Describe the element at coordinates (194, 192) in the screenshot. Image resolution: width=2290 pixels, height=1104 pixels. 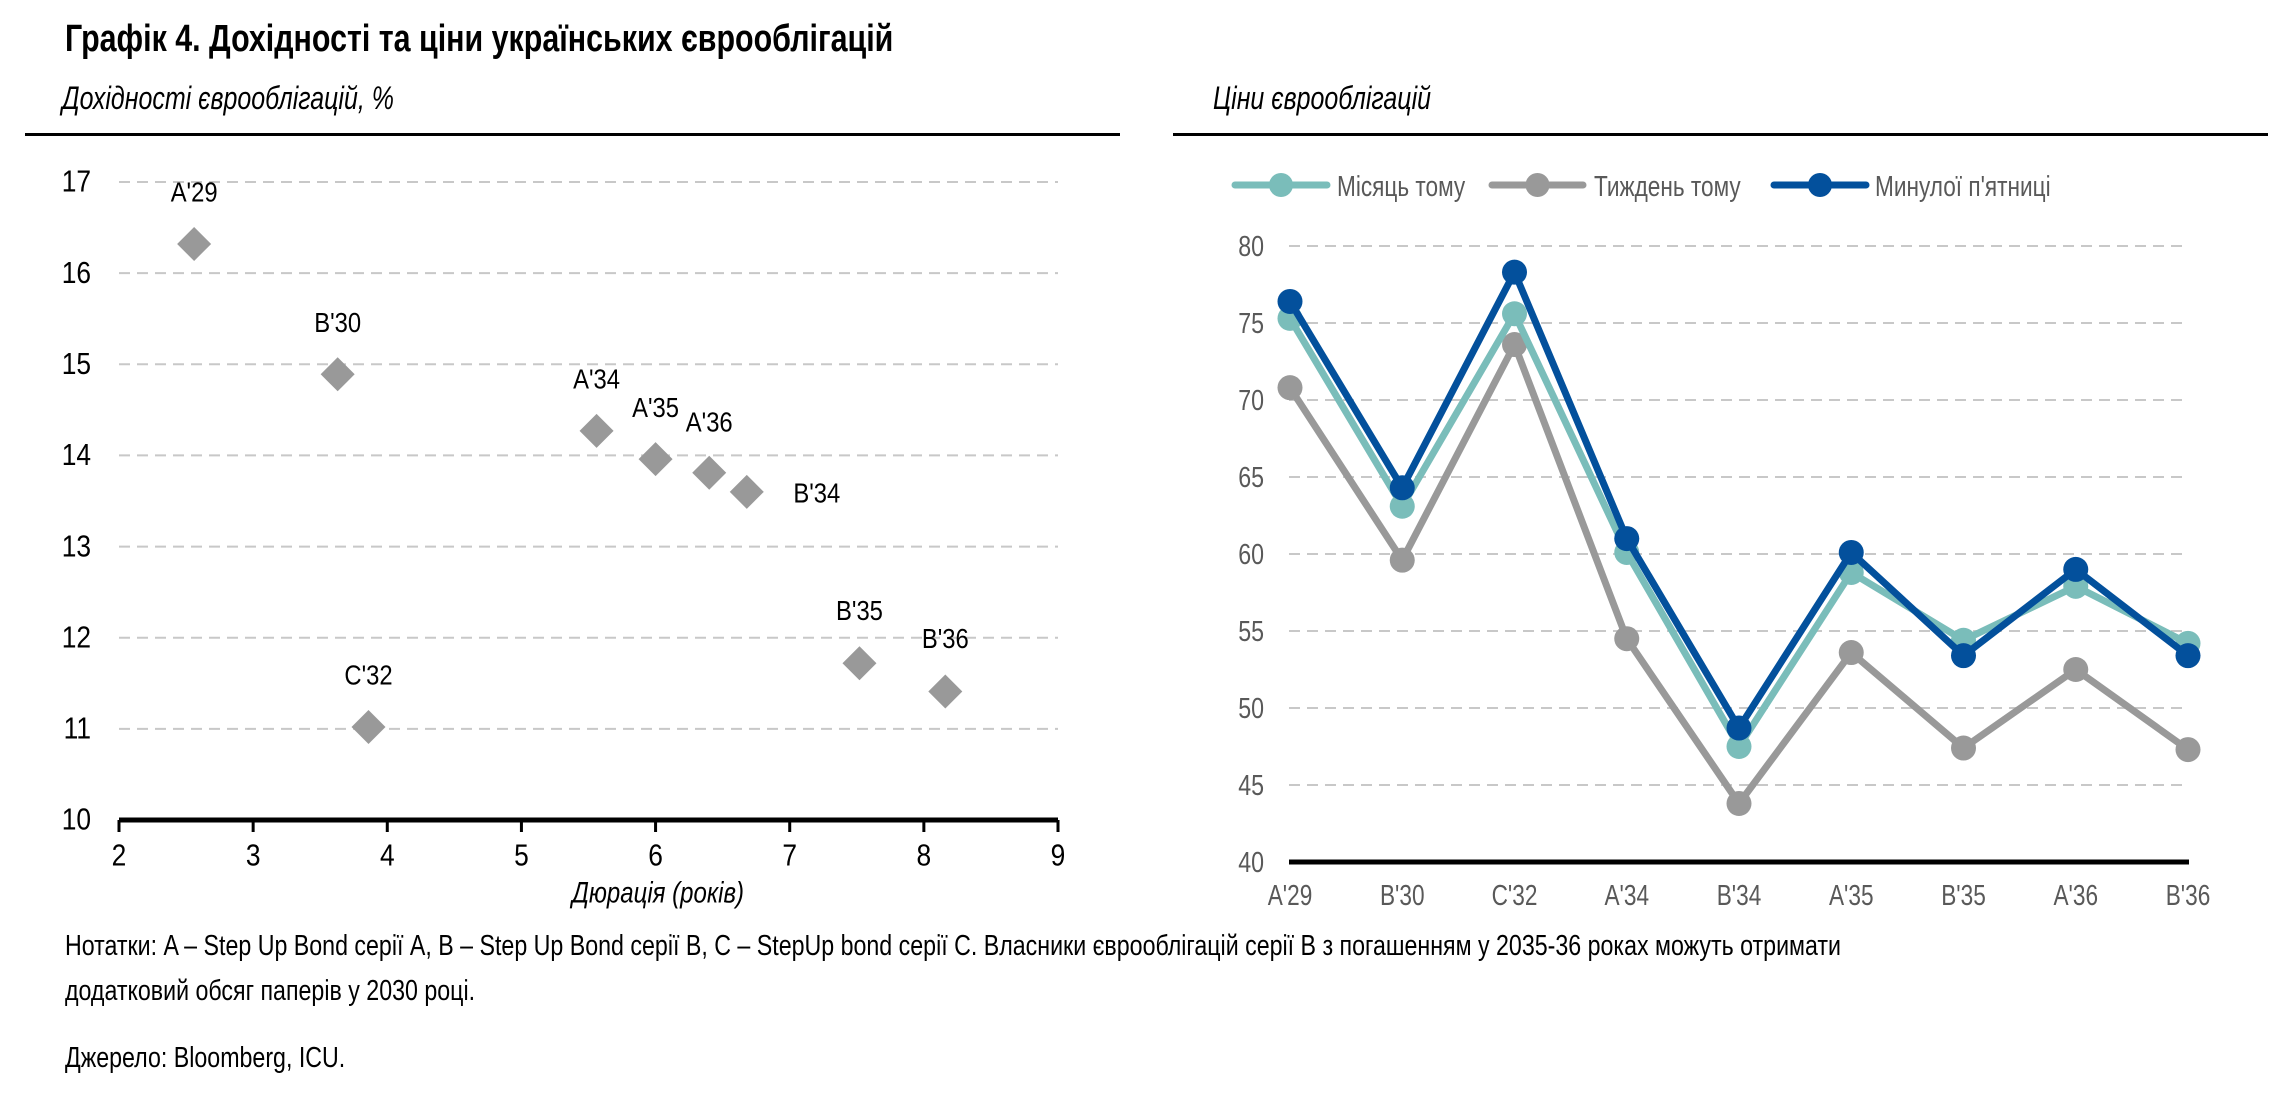
I see `yield-point-label-group: A'29` at that location.